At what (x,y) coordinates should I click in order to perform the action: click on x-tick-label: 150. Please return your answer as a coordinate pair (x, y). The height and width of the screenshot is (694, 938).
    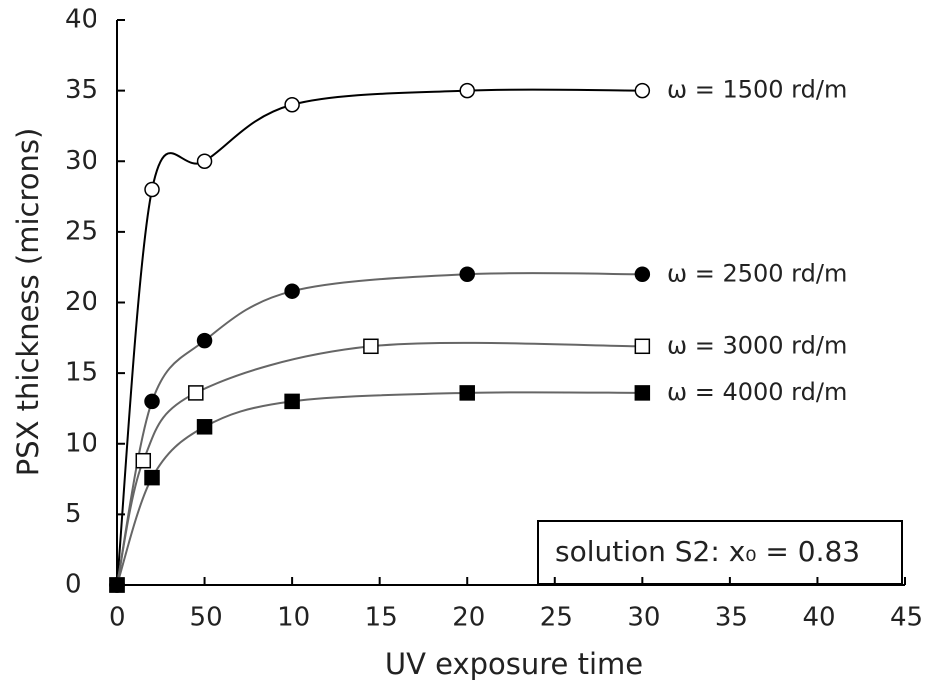
    Looking at the image, I should click on (390, 618).